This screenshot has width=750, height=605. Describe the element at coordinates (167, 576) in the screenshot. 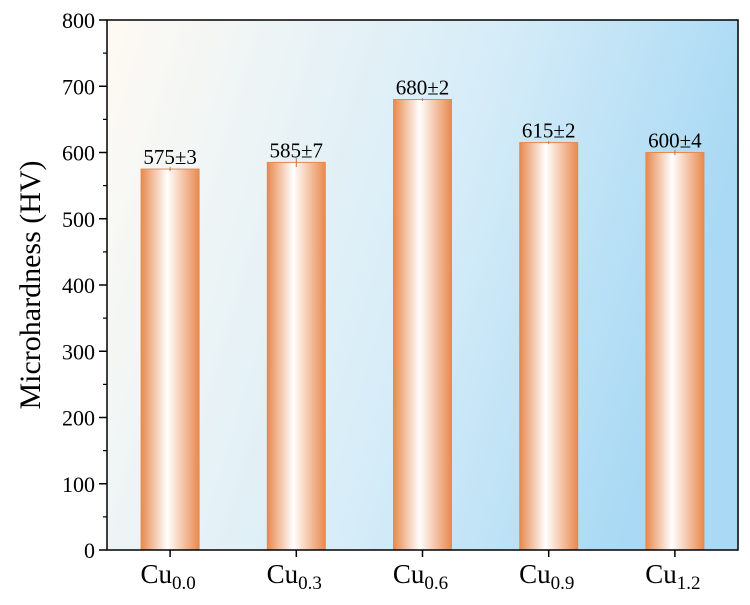

I see `x-tick-label-0: Cu0.0` at that location.